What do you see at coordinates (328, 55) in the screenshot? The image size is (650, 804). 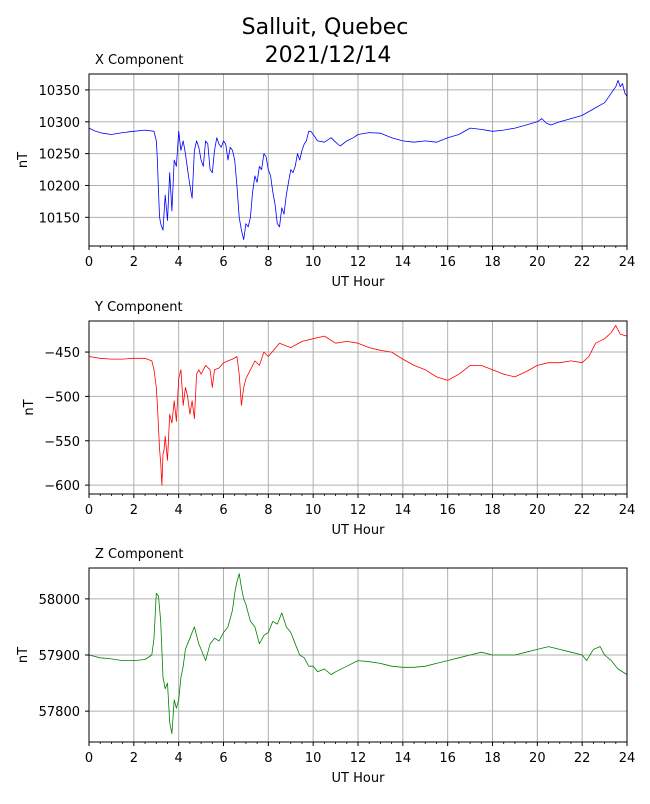 I see `figure-title-line2: 2021/12/14` at bounding box center [328, 55].